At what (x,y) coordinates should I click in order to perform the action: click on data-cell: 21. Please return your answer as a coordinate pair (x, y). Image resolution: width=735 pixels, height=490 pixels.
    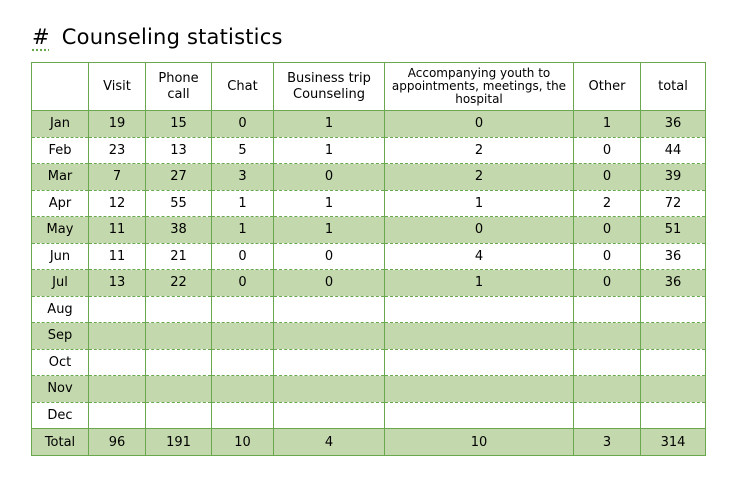
    Looking at the image, I should click on (178, 256).